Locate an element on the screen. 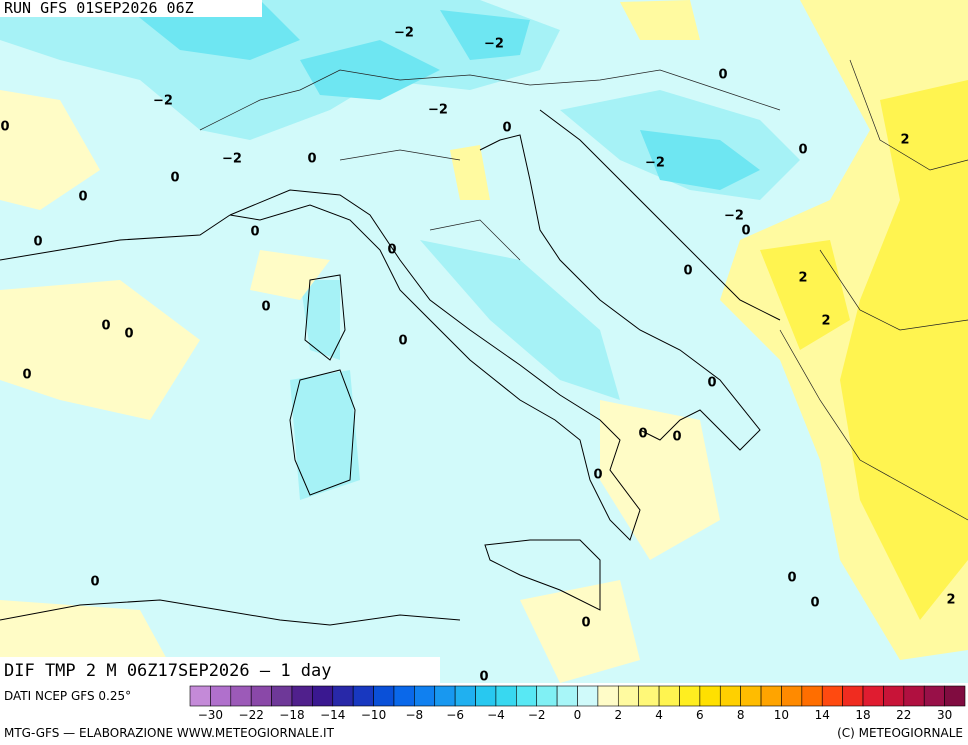 The width and height of the screenshot is (968, 745). colorbar-label: −18 is located at coordinates (291, 715).